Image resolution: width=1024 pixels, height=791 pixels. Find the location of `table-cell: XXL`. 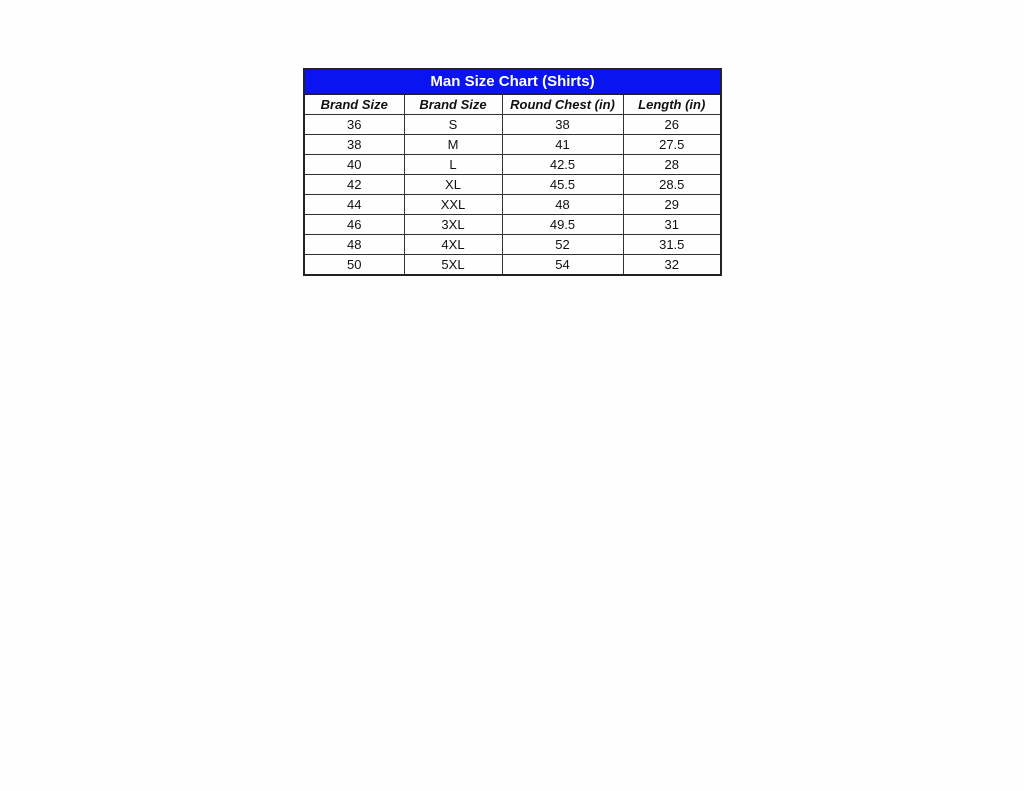

table-cell: XXL is located at coordinates (453, 204).